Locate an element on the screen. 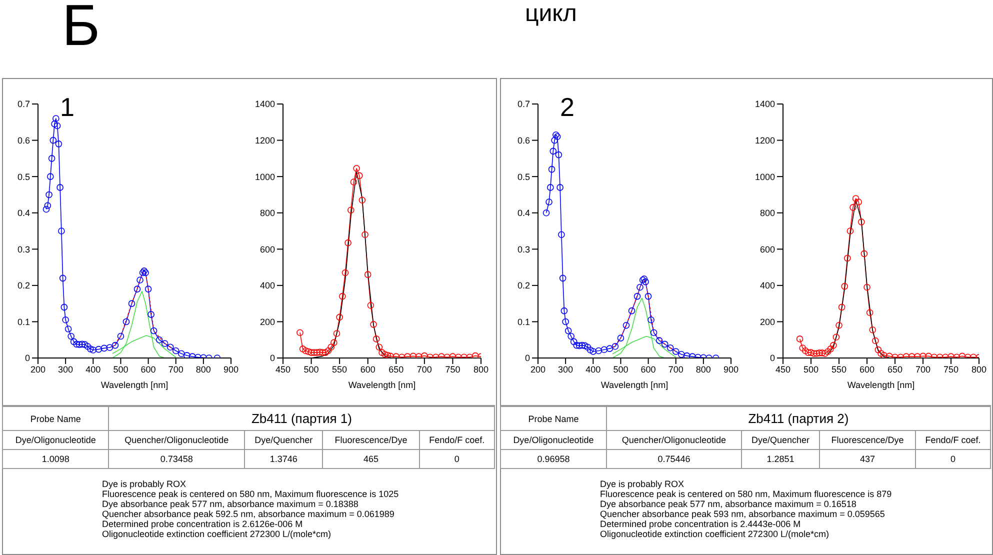  x-tick-label: 900 is located at coordinates (731, 369).